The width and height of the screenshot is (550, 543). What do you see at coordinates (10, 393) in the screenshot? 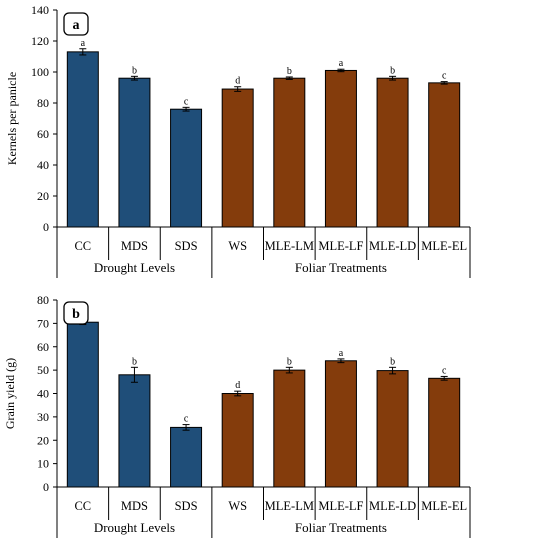
I see `y-axis-title: Grain yield (g)` at bounding box center [10, 393].